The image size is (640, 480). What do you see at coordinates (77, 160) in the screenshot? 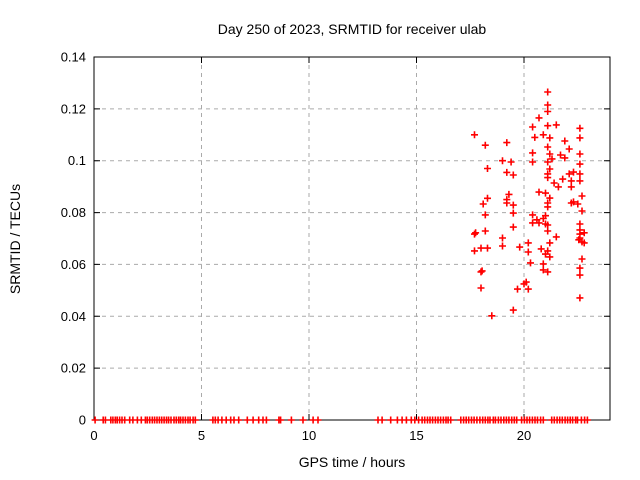
I see `y-tick-label: 0.1` at bounding box center [77, 160].